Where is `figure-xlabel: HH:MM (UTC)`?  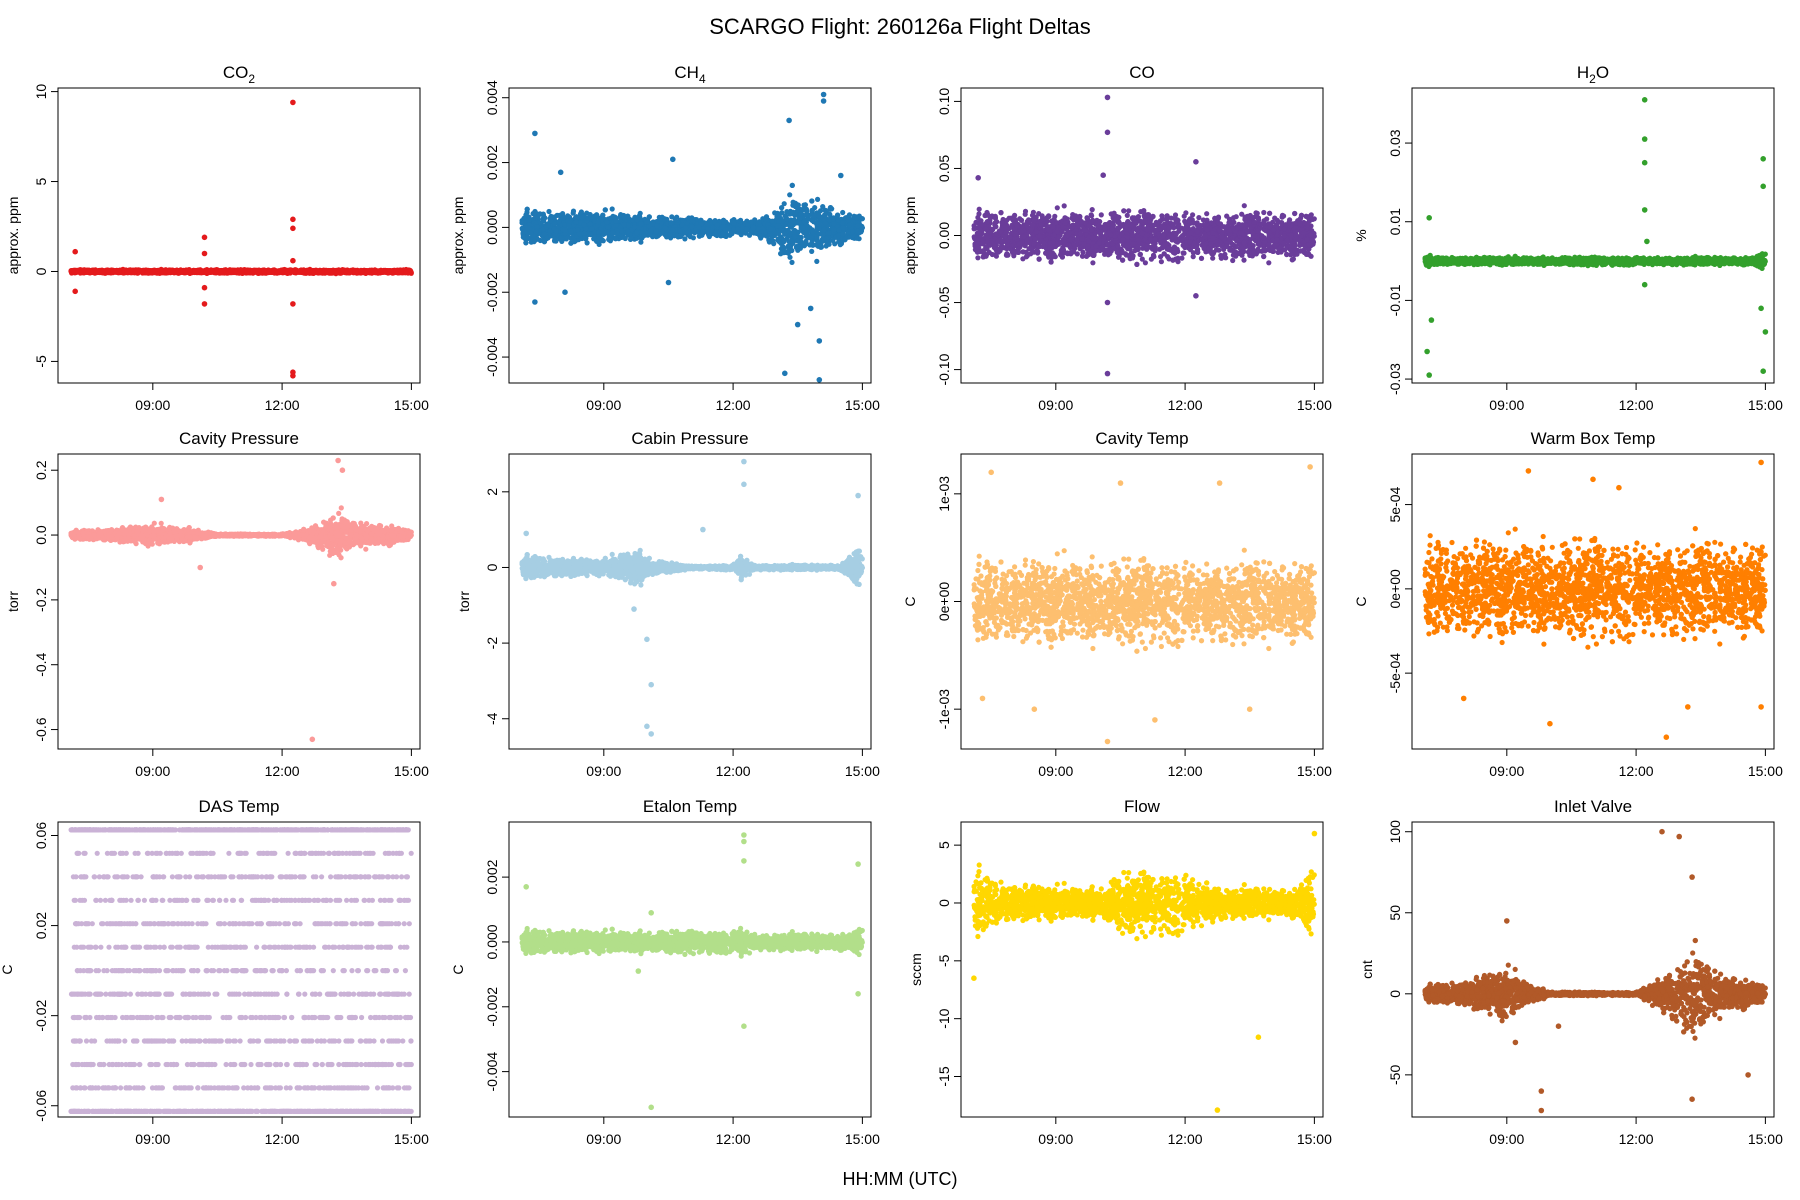
figure-xlabel: HH:MM (UTC) is located at coordinates (900, 1179).